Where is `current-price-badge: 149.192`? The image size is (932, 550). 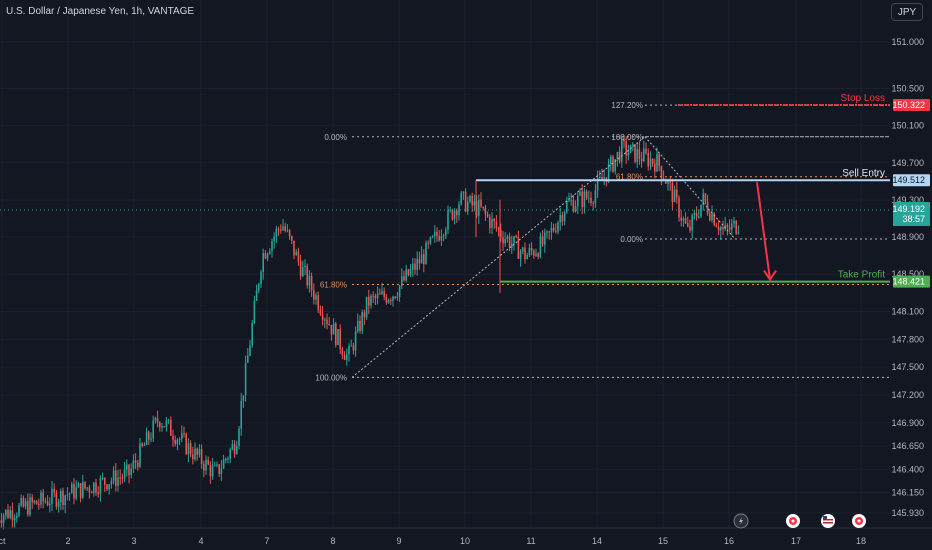
current-price-badge: 149.192 is located at coordinates (908, 209).